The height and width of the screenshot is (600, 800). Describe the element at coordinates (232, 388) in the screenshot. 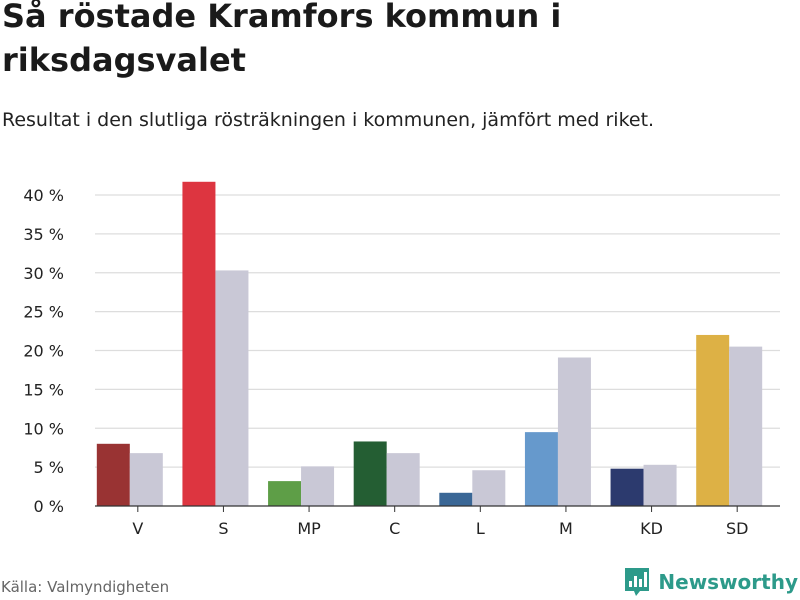

I see `bar-riket-s` at that location.